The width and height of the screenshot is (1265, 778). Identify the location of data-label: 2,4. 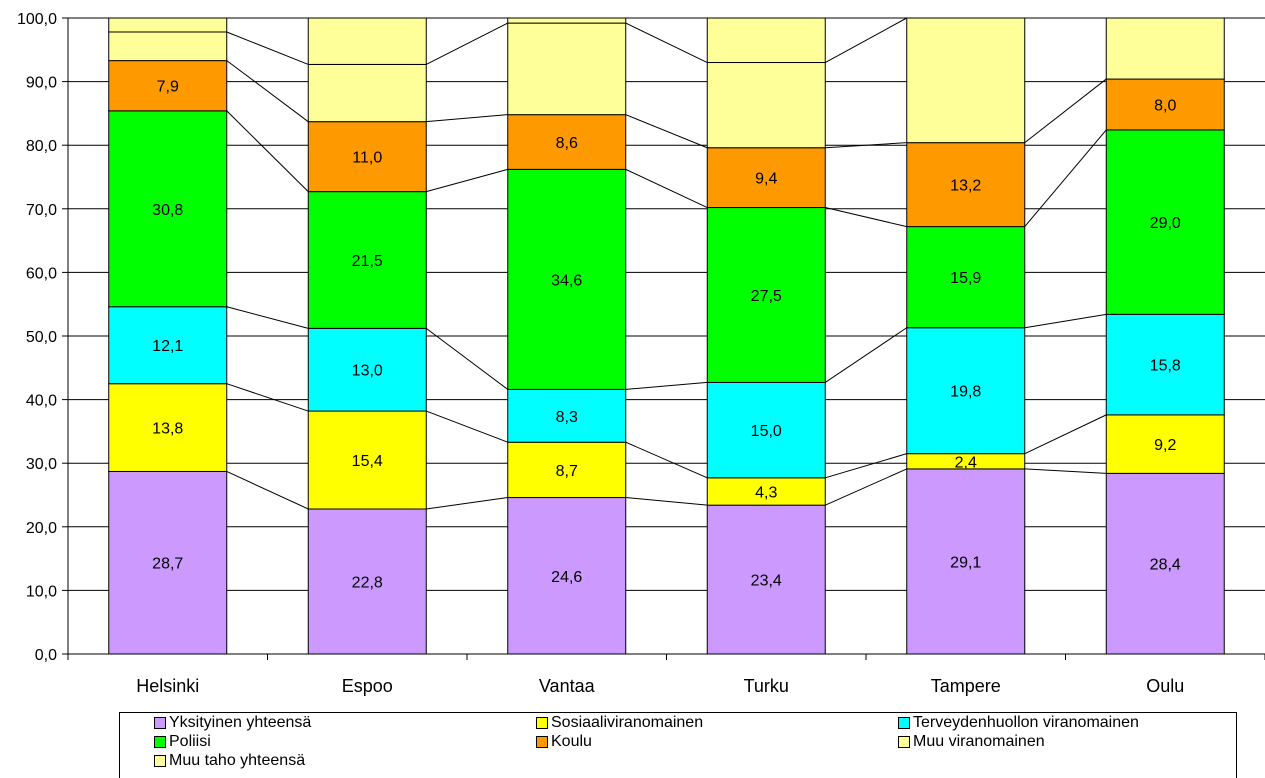
(966, 462).